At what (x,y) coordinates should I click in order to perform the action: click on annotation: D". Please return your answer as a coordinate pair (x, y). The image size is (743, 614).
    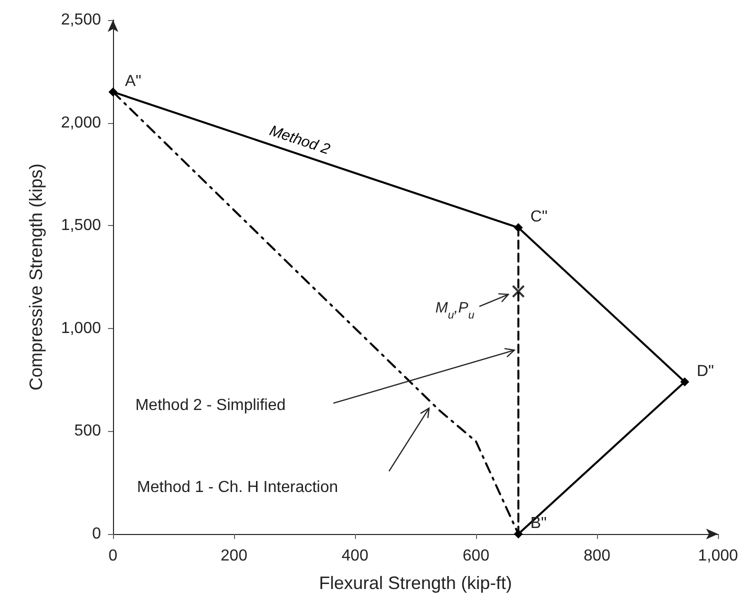
    Looking at the image, I should click on (705, 371).